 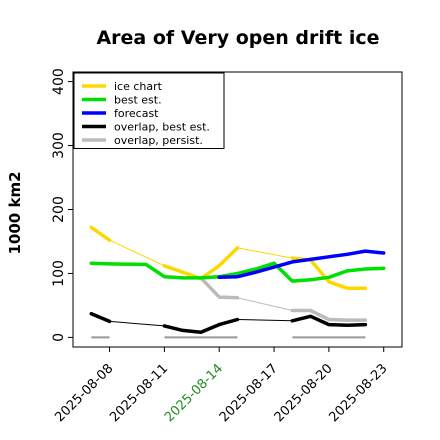 What do you see at coordinates (15, 212) in the screenshot?
I see `y-axis-label: 1000 km2` at bounding box center [15, 212].